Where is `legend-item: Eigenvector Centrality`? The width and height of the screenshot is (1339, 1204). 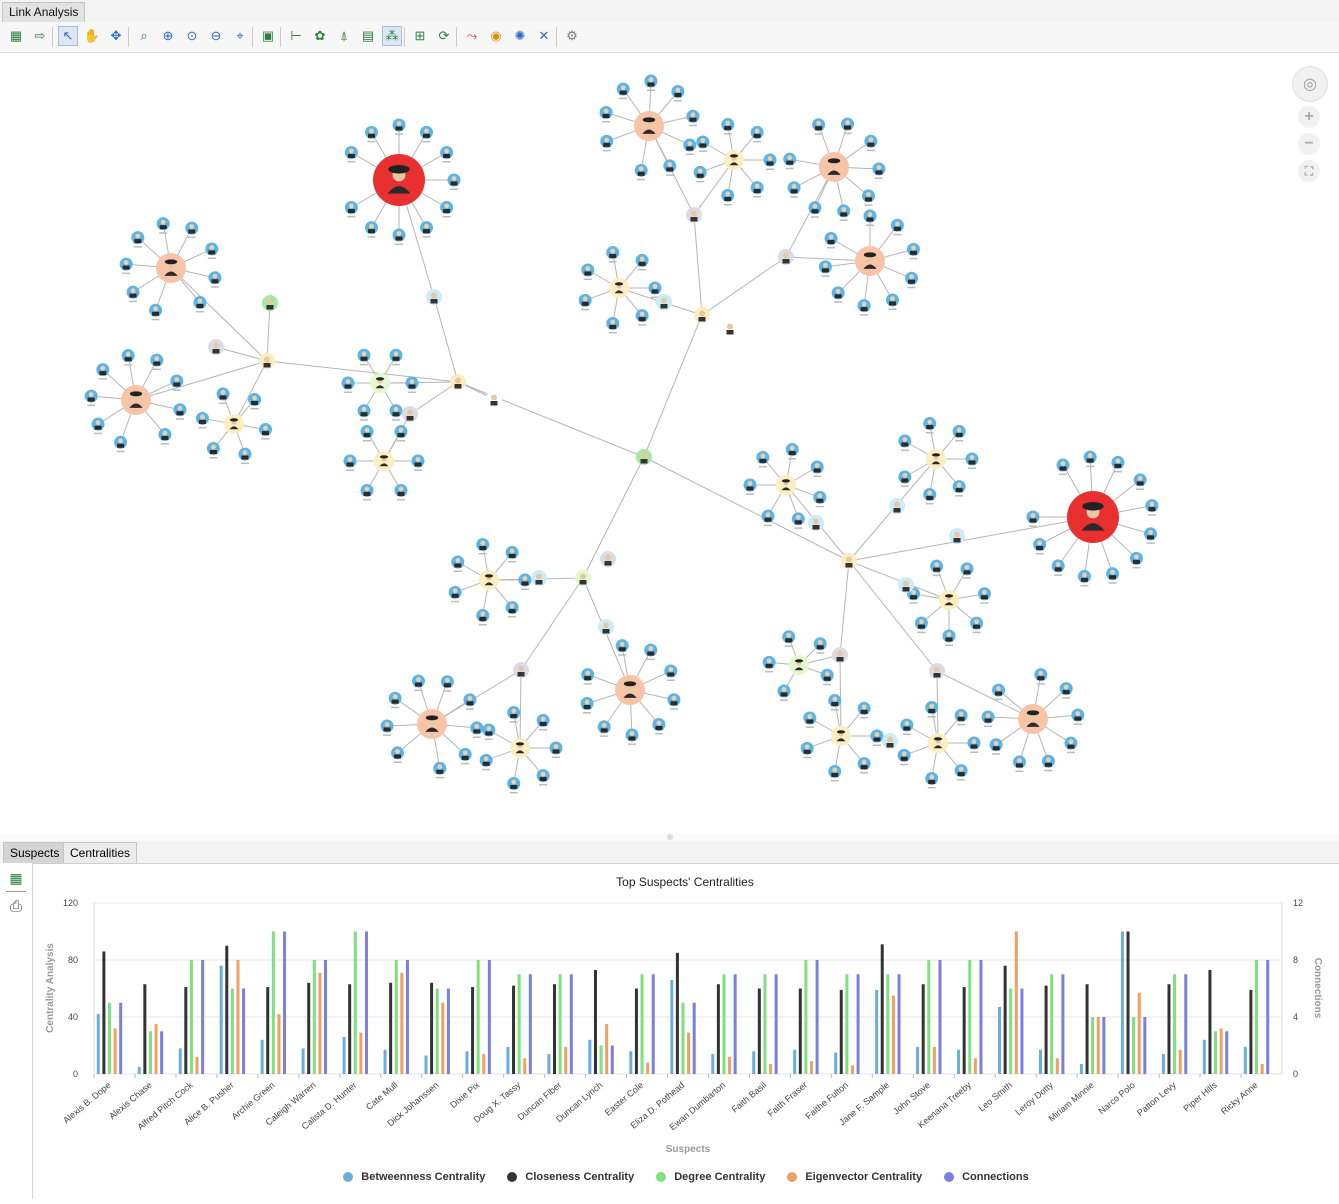 legend-item: Eigenvector Centrality is located at coordinates (854, 1177).